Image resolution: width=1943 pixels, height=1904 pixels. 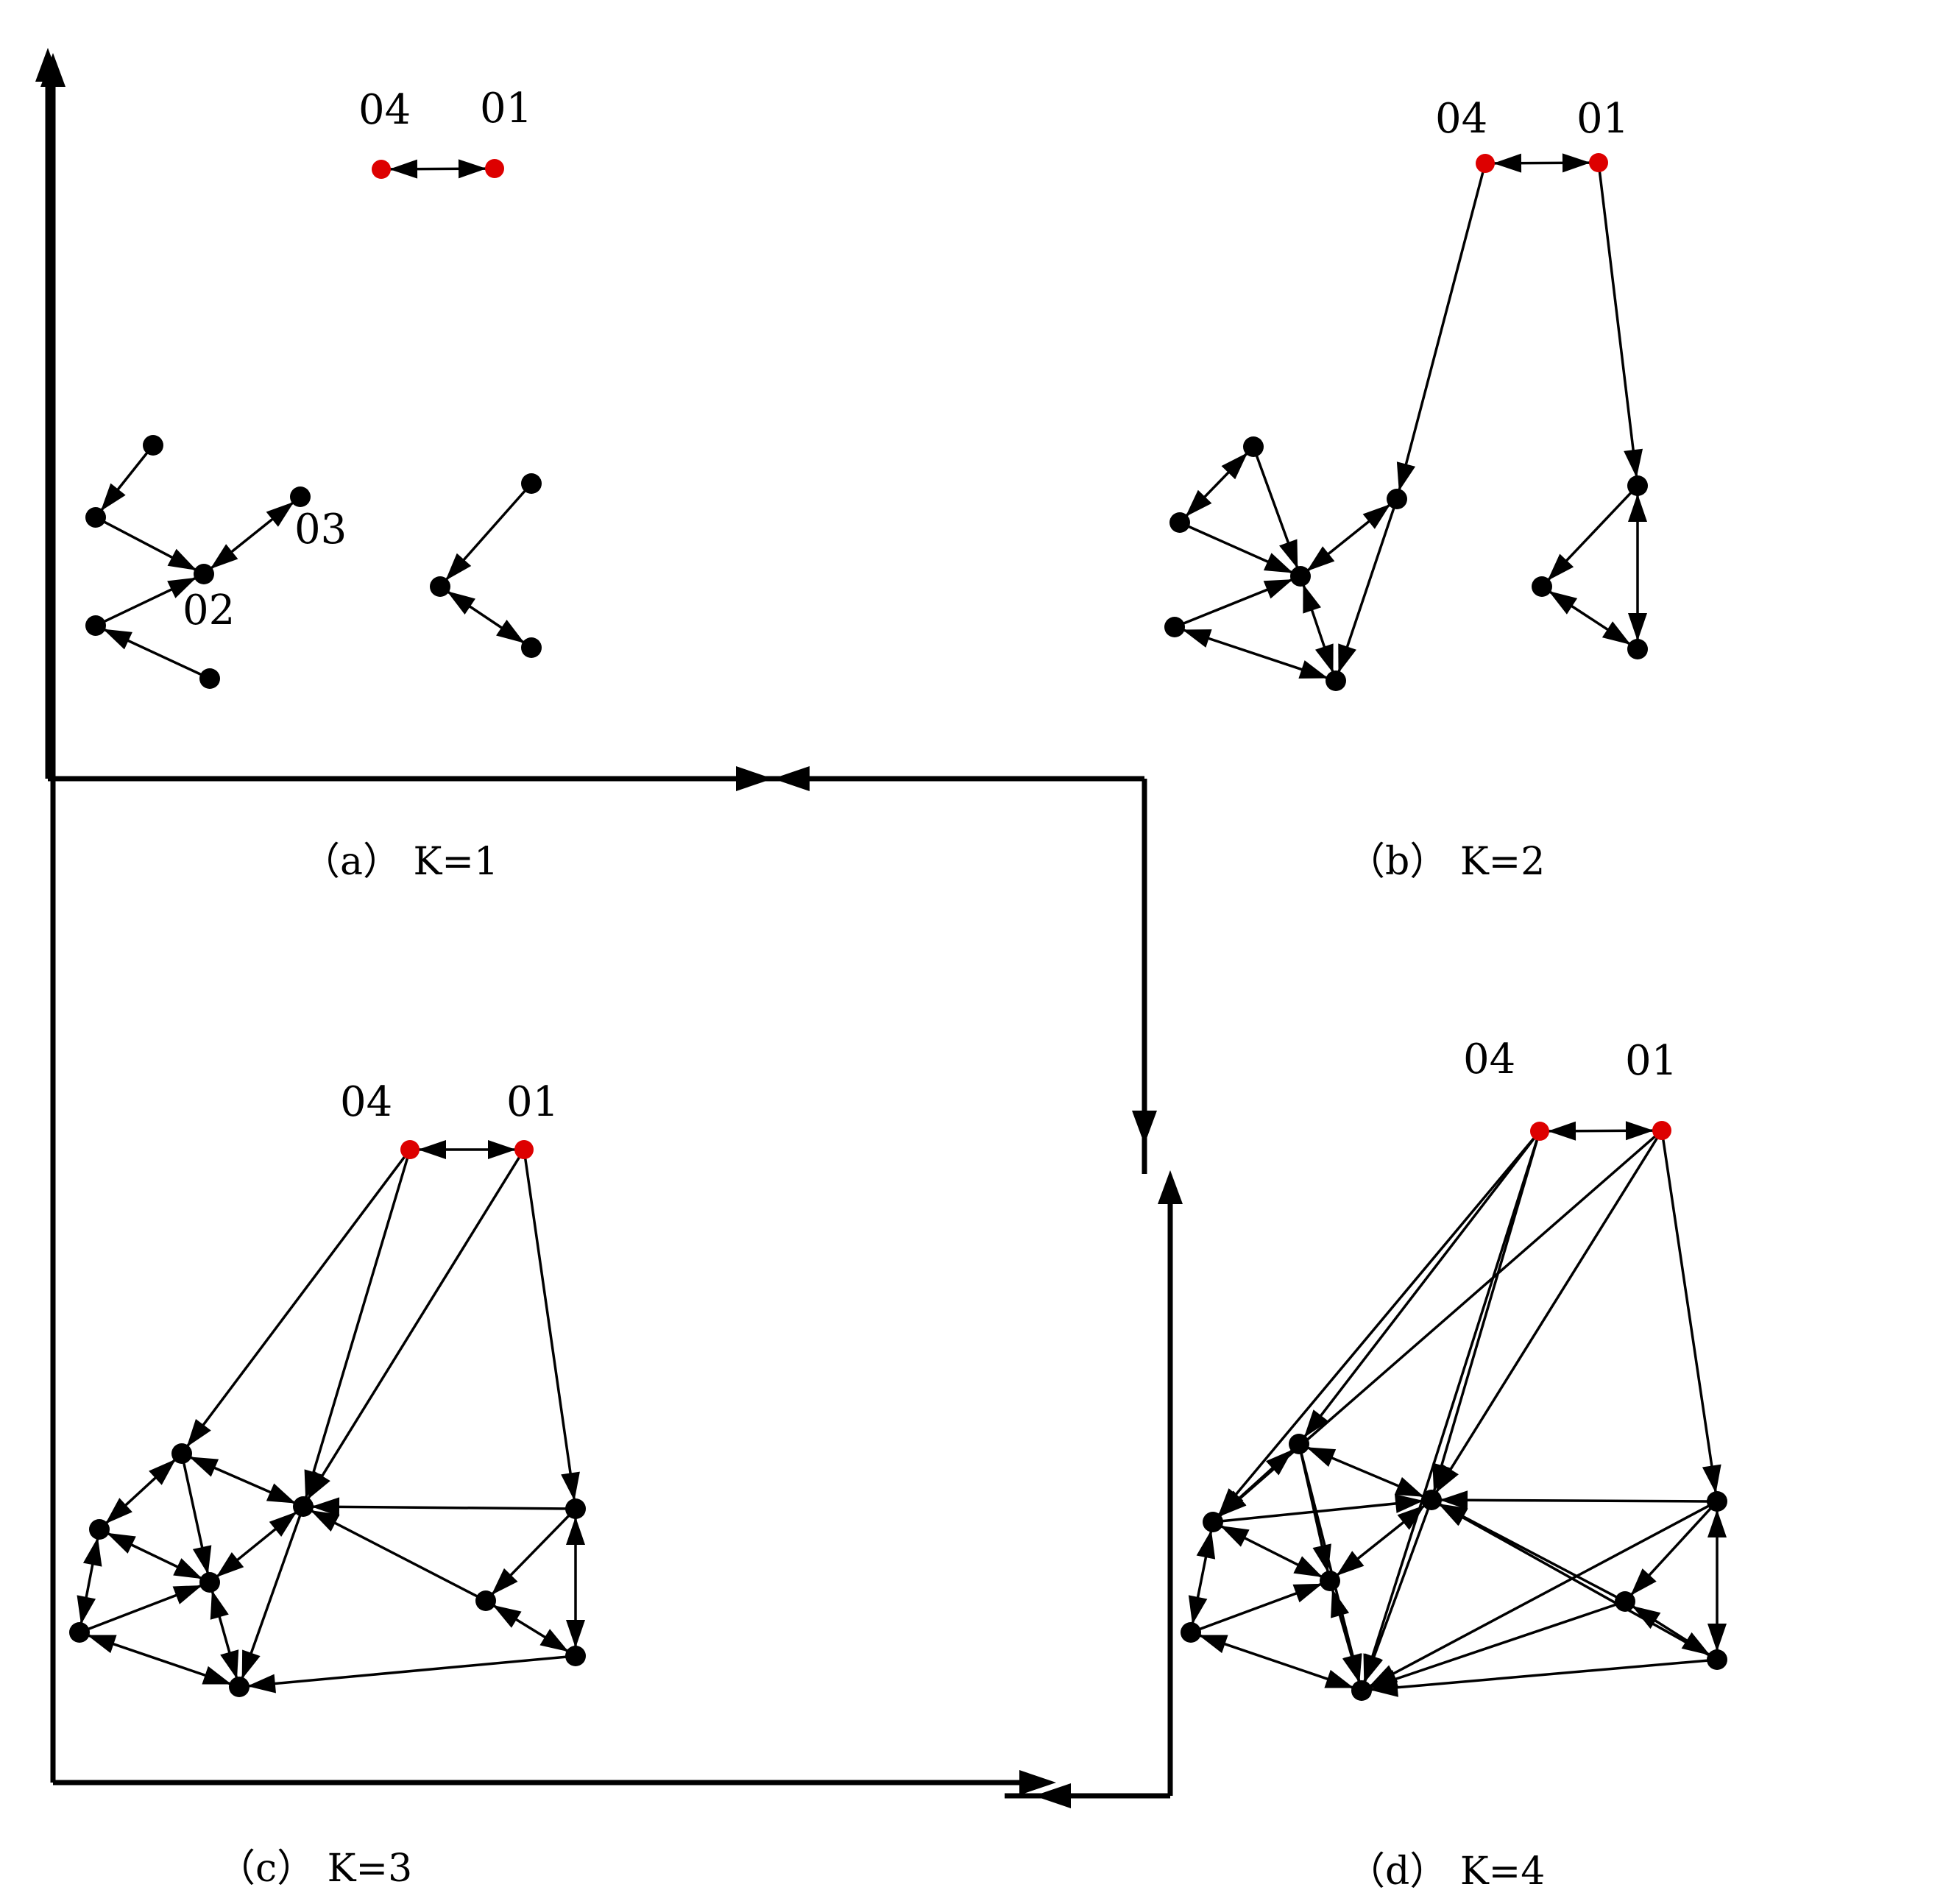 I want to click on panel-c-nodes, so click(x=327, y=1418).